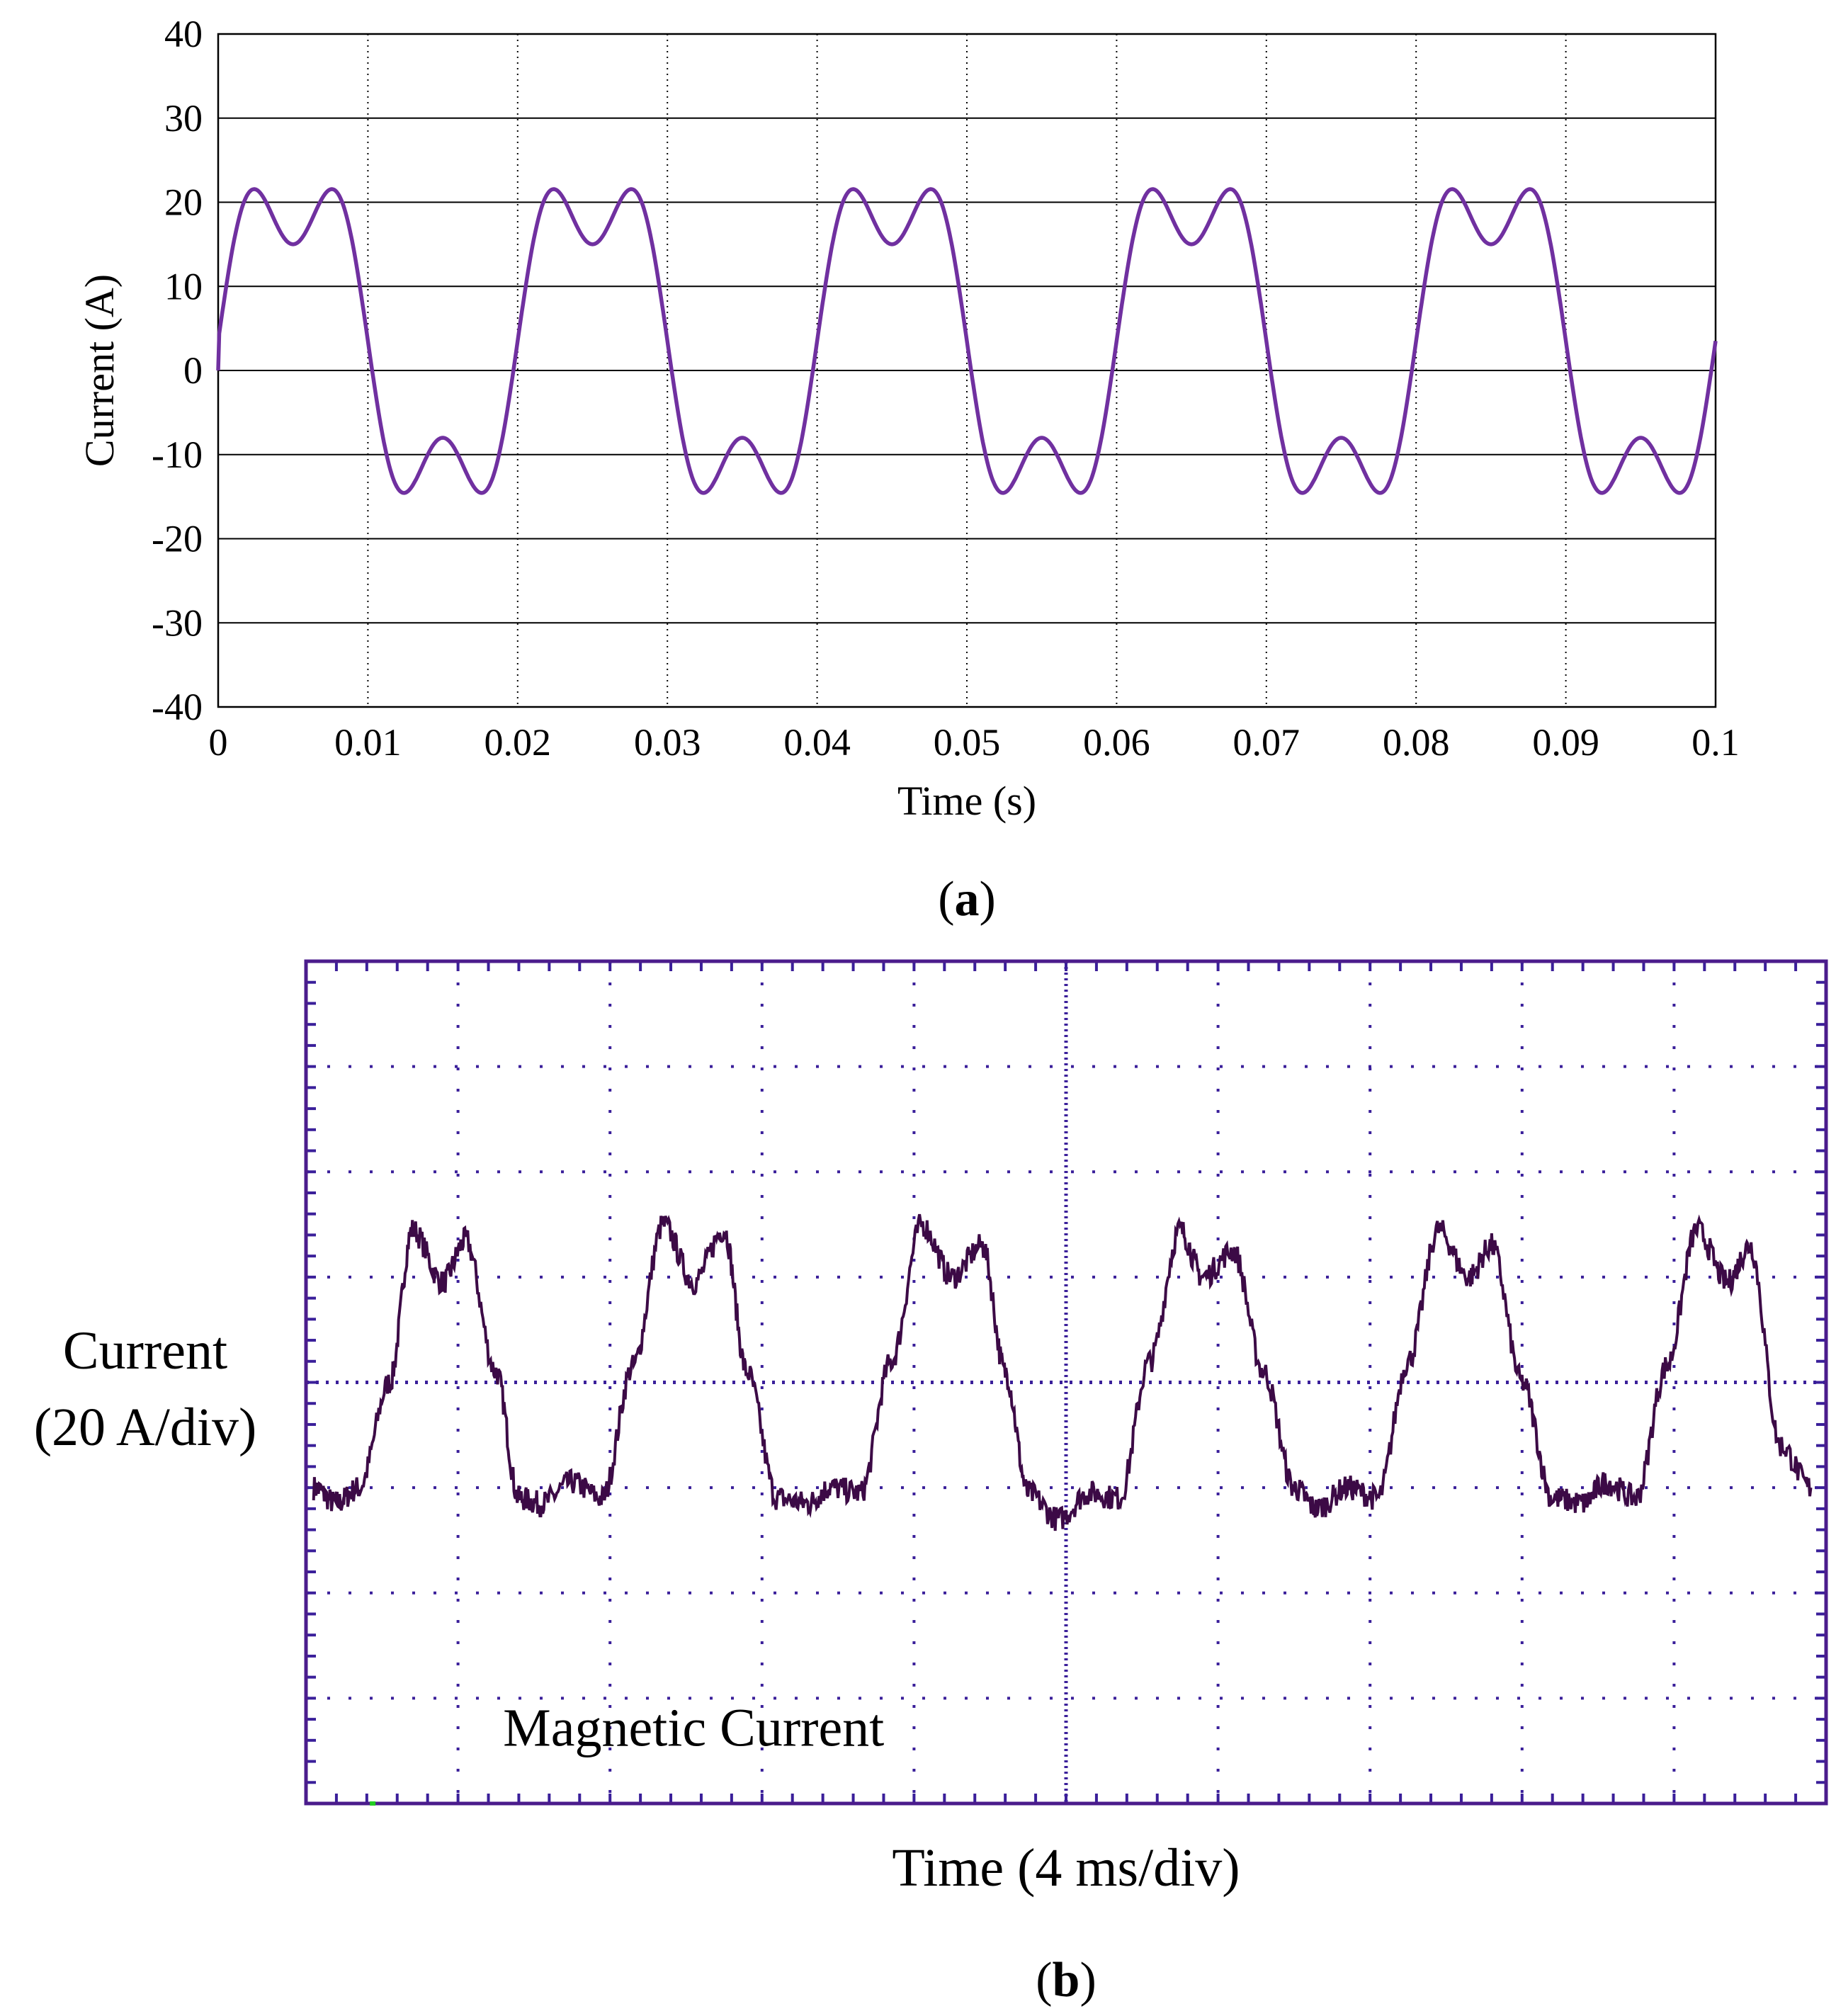 The height and width of the screenshot is (2016, 1836). Describe the element at coordinates (1044, 1980) in the screenshot. I see `panel-b-caption-open-paren: (` at that location.